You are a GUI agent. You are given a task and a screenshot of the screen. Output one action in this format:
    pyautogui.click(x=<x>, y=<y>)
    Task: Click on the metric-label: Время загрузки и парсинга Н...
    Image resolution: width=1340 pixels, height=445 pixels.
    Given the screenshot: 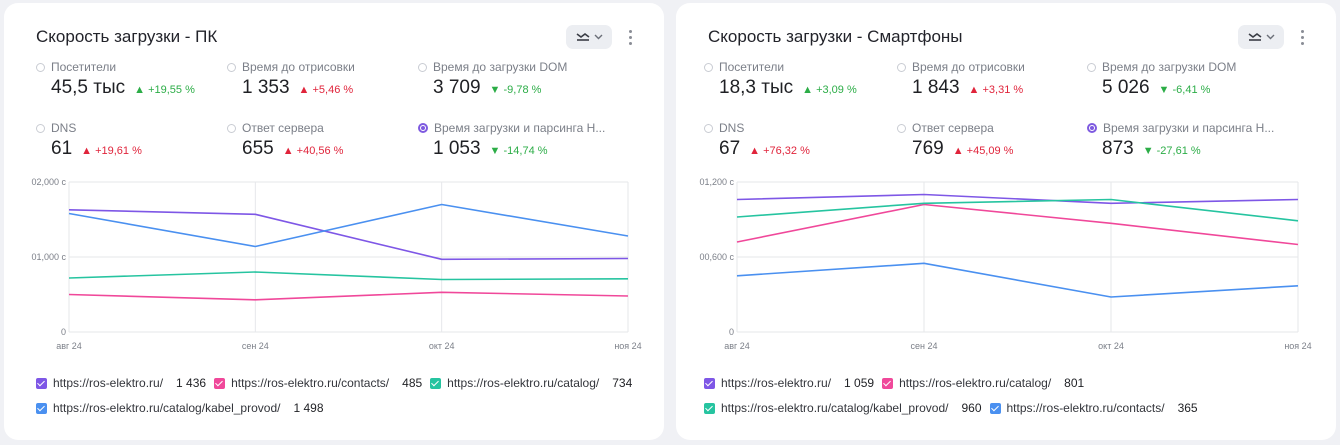 What is the action you would take?
    pyautogui.click(x=520, y=128)
    